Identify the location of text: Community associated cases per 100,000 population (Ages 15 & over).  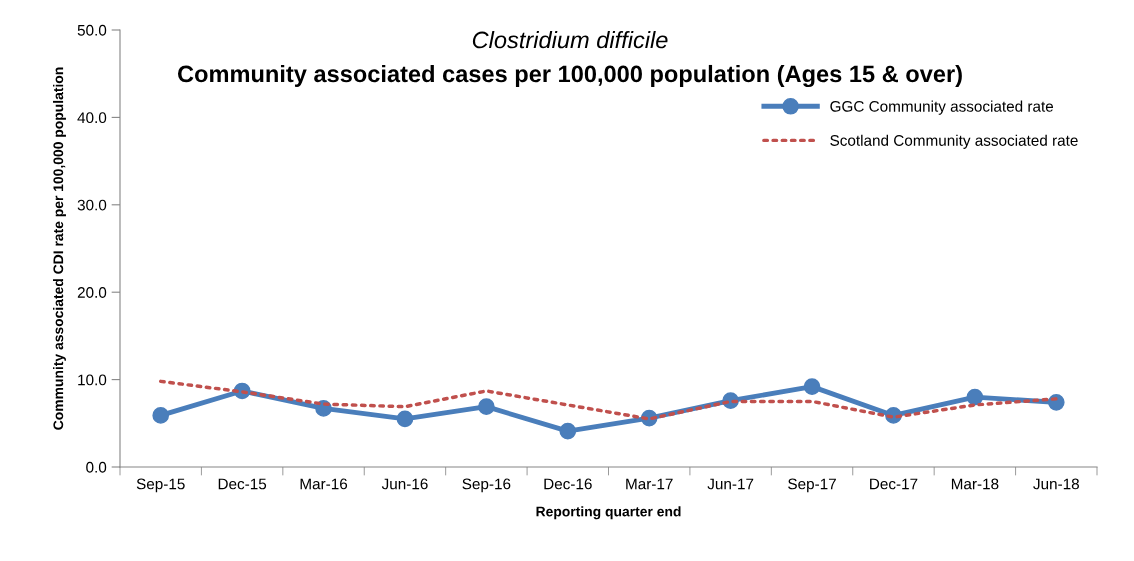
(570, 76).